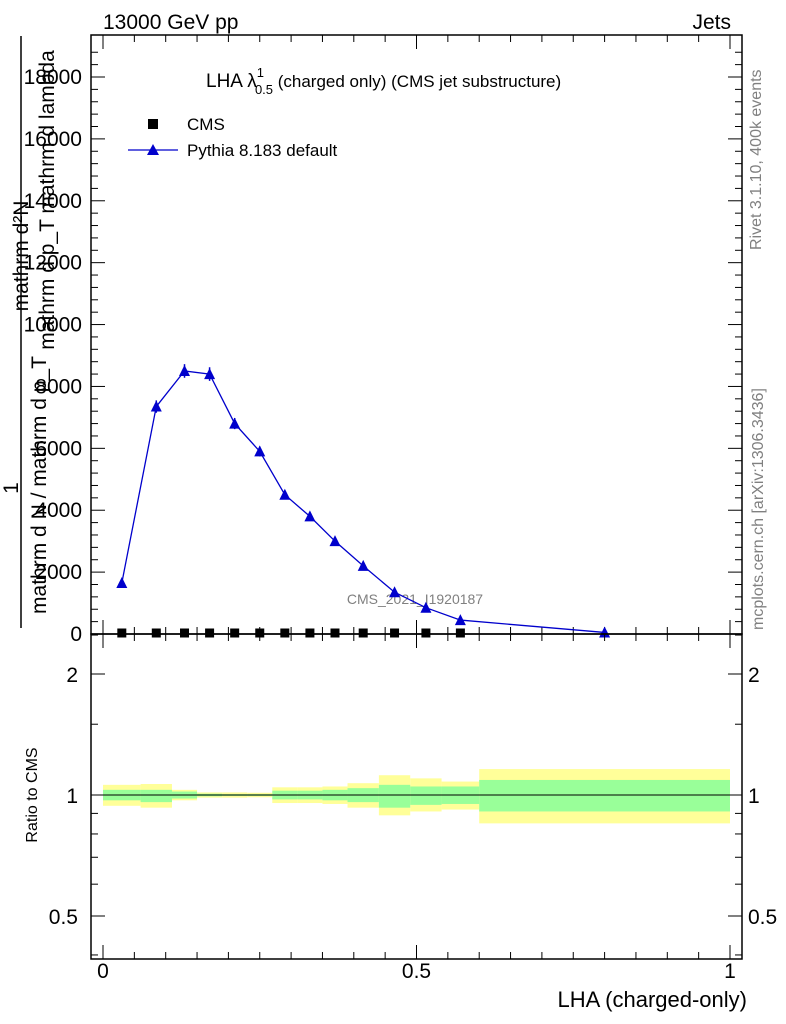  I want to click on energy-label: 13000 GeV pp, so click(170, 22).